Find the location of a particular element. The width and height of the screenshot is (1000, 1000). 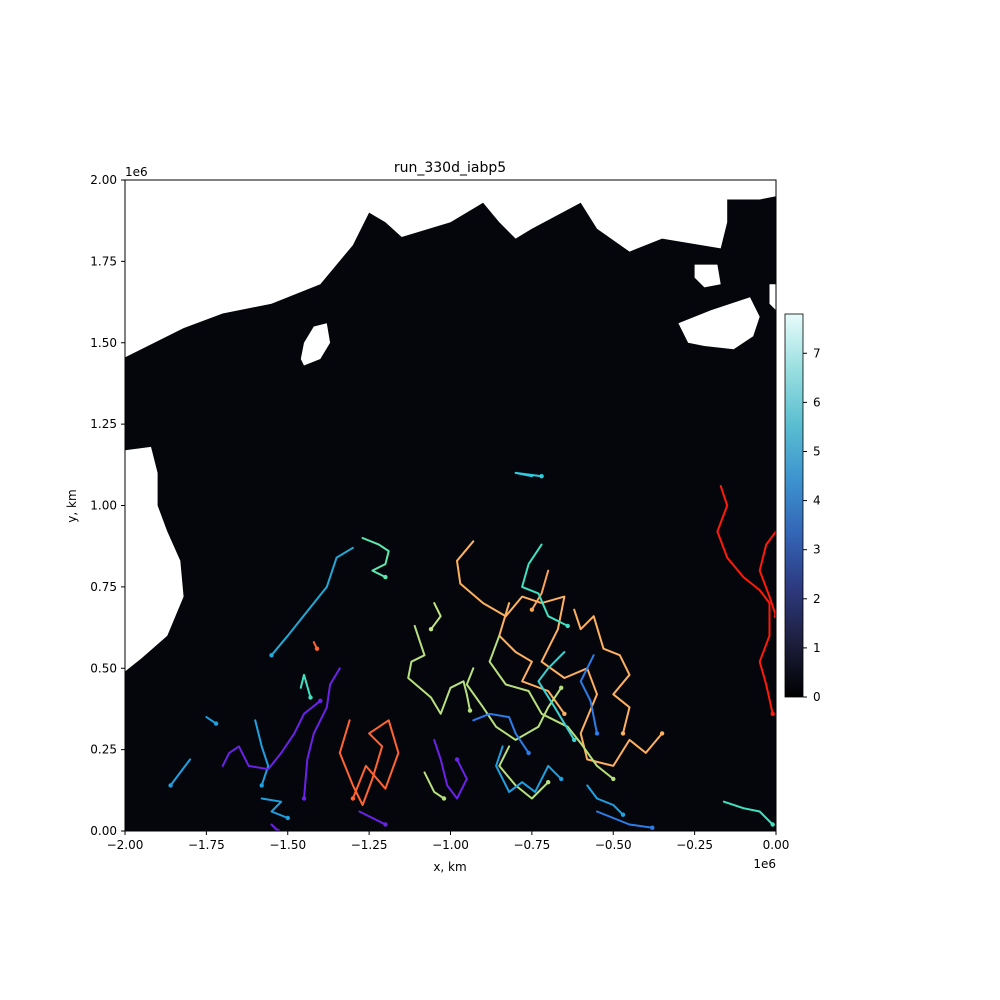

y-tick-label: 1.25 is located at coordinates (103, 424).